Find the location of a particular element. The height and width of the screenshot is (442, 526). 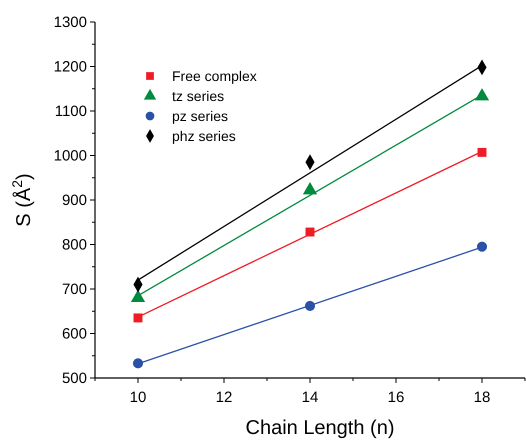

x-tick-label: 14 is located at coordinates (310, 397).